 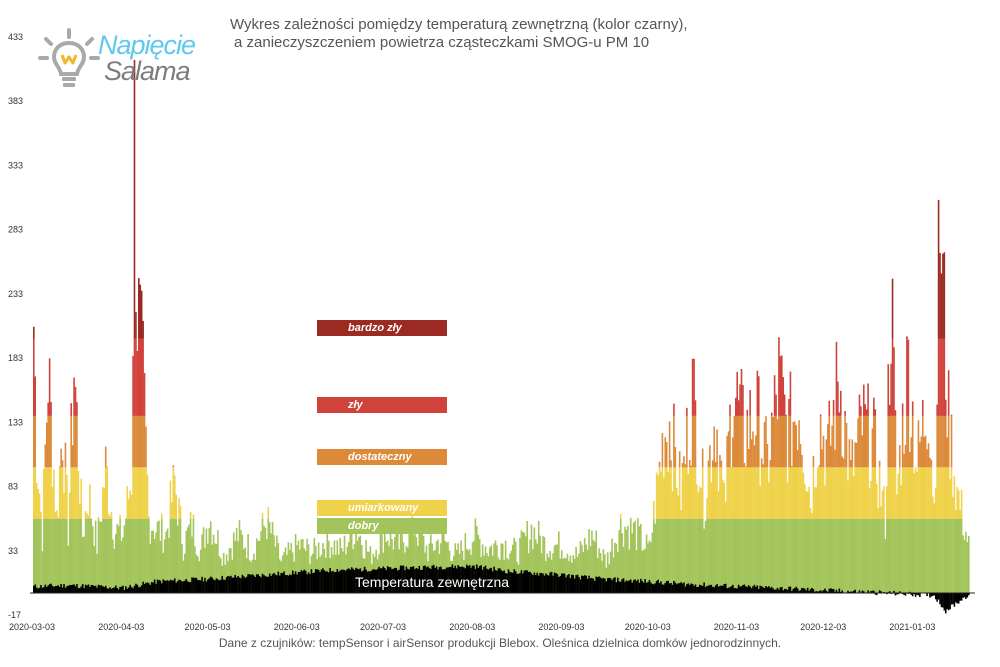 What do you see at coordinates (382, 328) in the screenshot?
I see `legend-item-bardzo-zly: bardzo zły` at bounding box center [382, 328].